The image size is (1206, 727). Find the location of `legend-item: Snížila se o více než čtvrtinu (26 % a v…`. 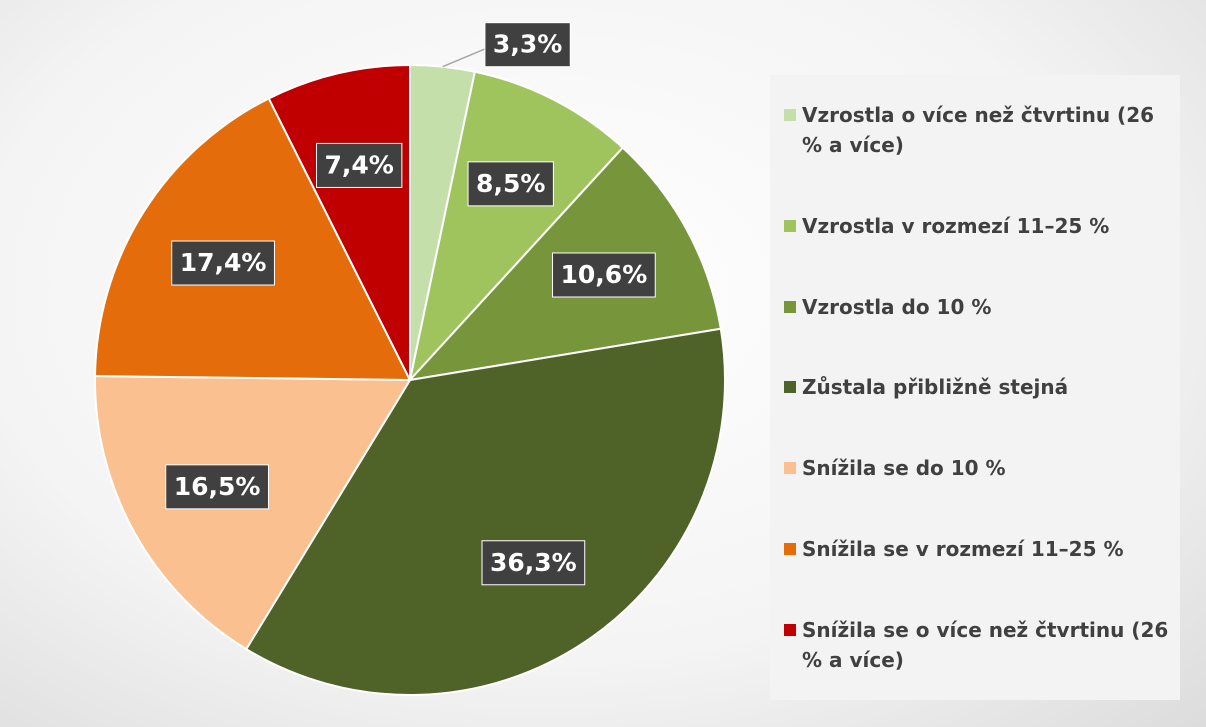

legend-item: Snížila se o více než čtvrtinu (26 % a v… is located at coordinates (977, 645).